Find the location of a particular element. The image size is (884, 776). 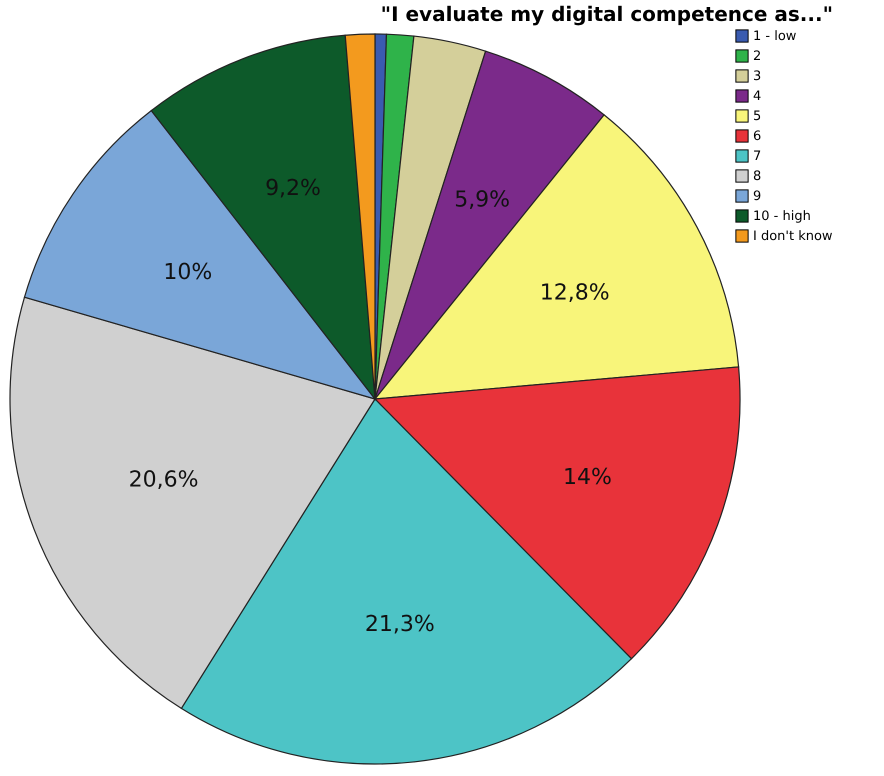

legend-label: 2 is located at coordinates (757, 56).